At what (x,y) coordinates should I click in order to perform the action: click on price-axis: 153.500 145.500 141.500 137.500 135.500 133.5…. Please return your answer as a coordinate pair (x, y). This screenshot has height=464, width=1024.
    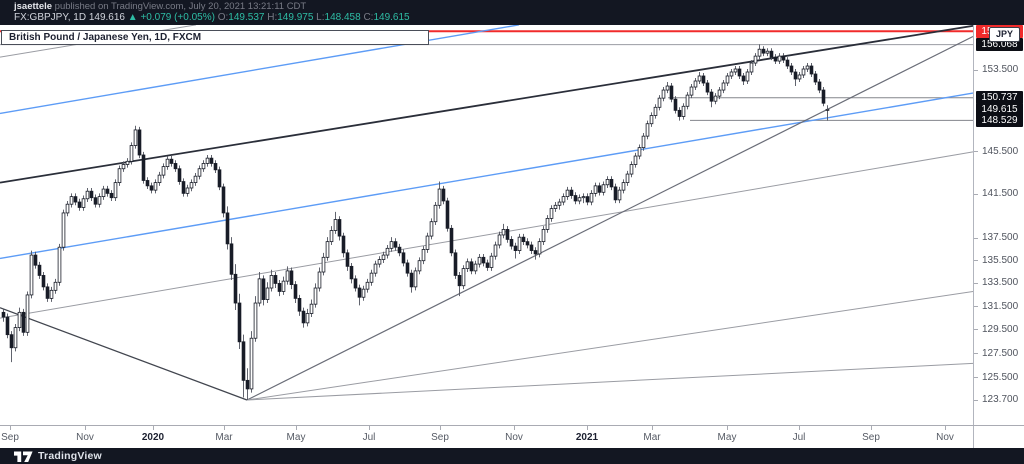
    Looking at the image, I should click on (998, 225).